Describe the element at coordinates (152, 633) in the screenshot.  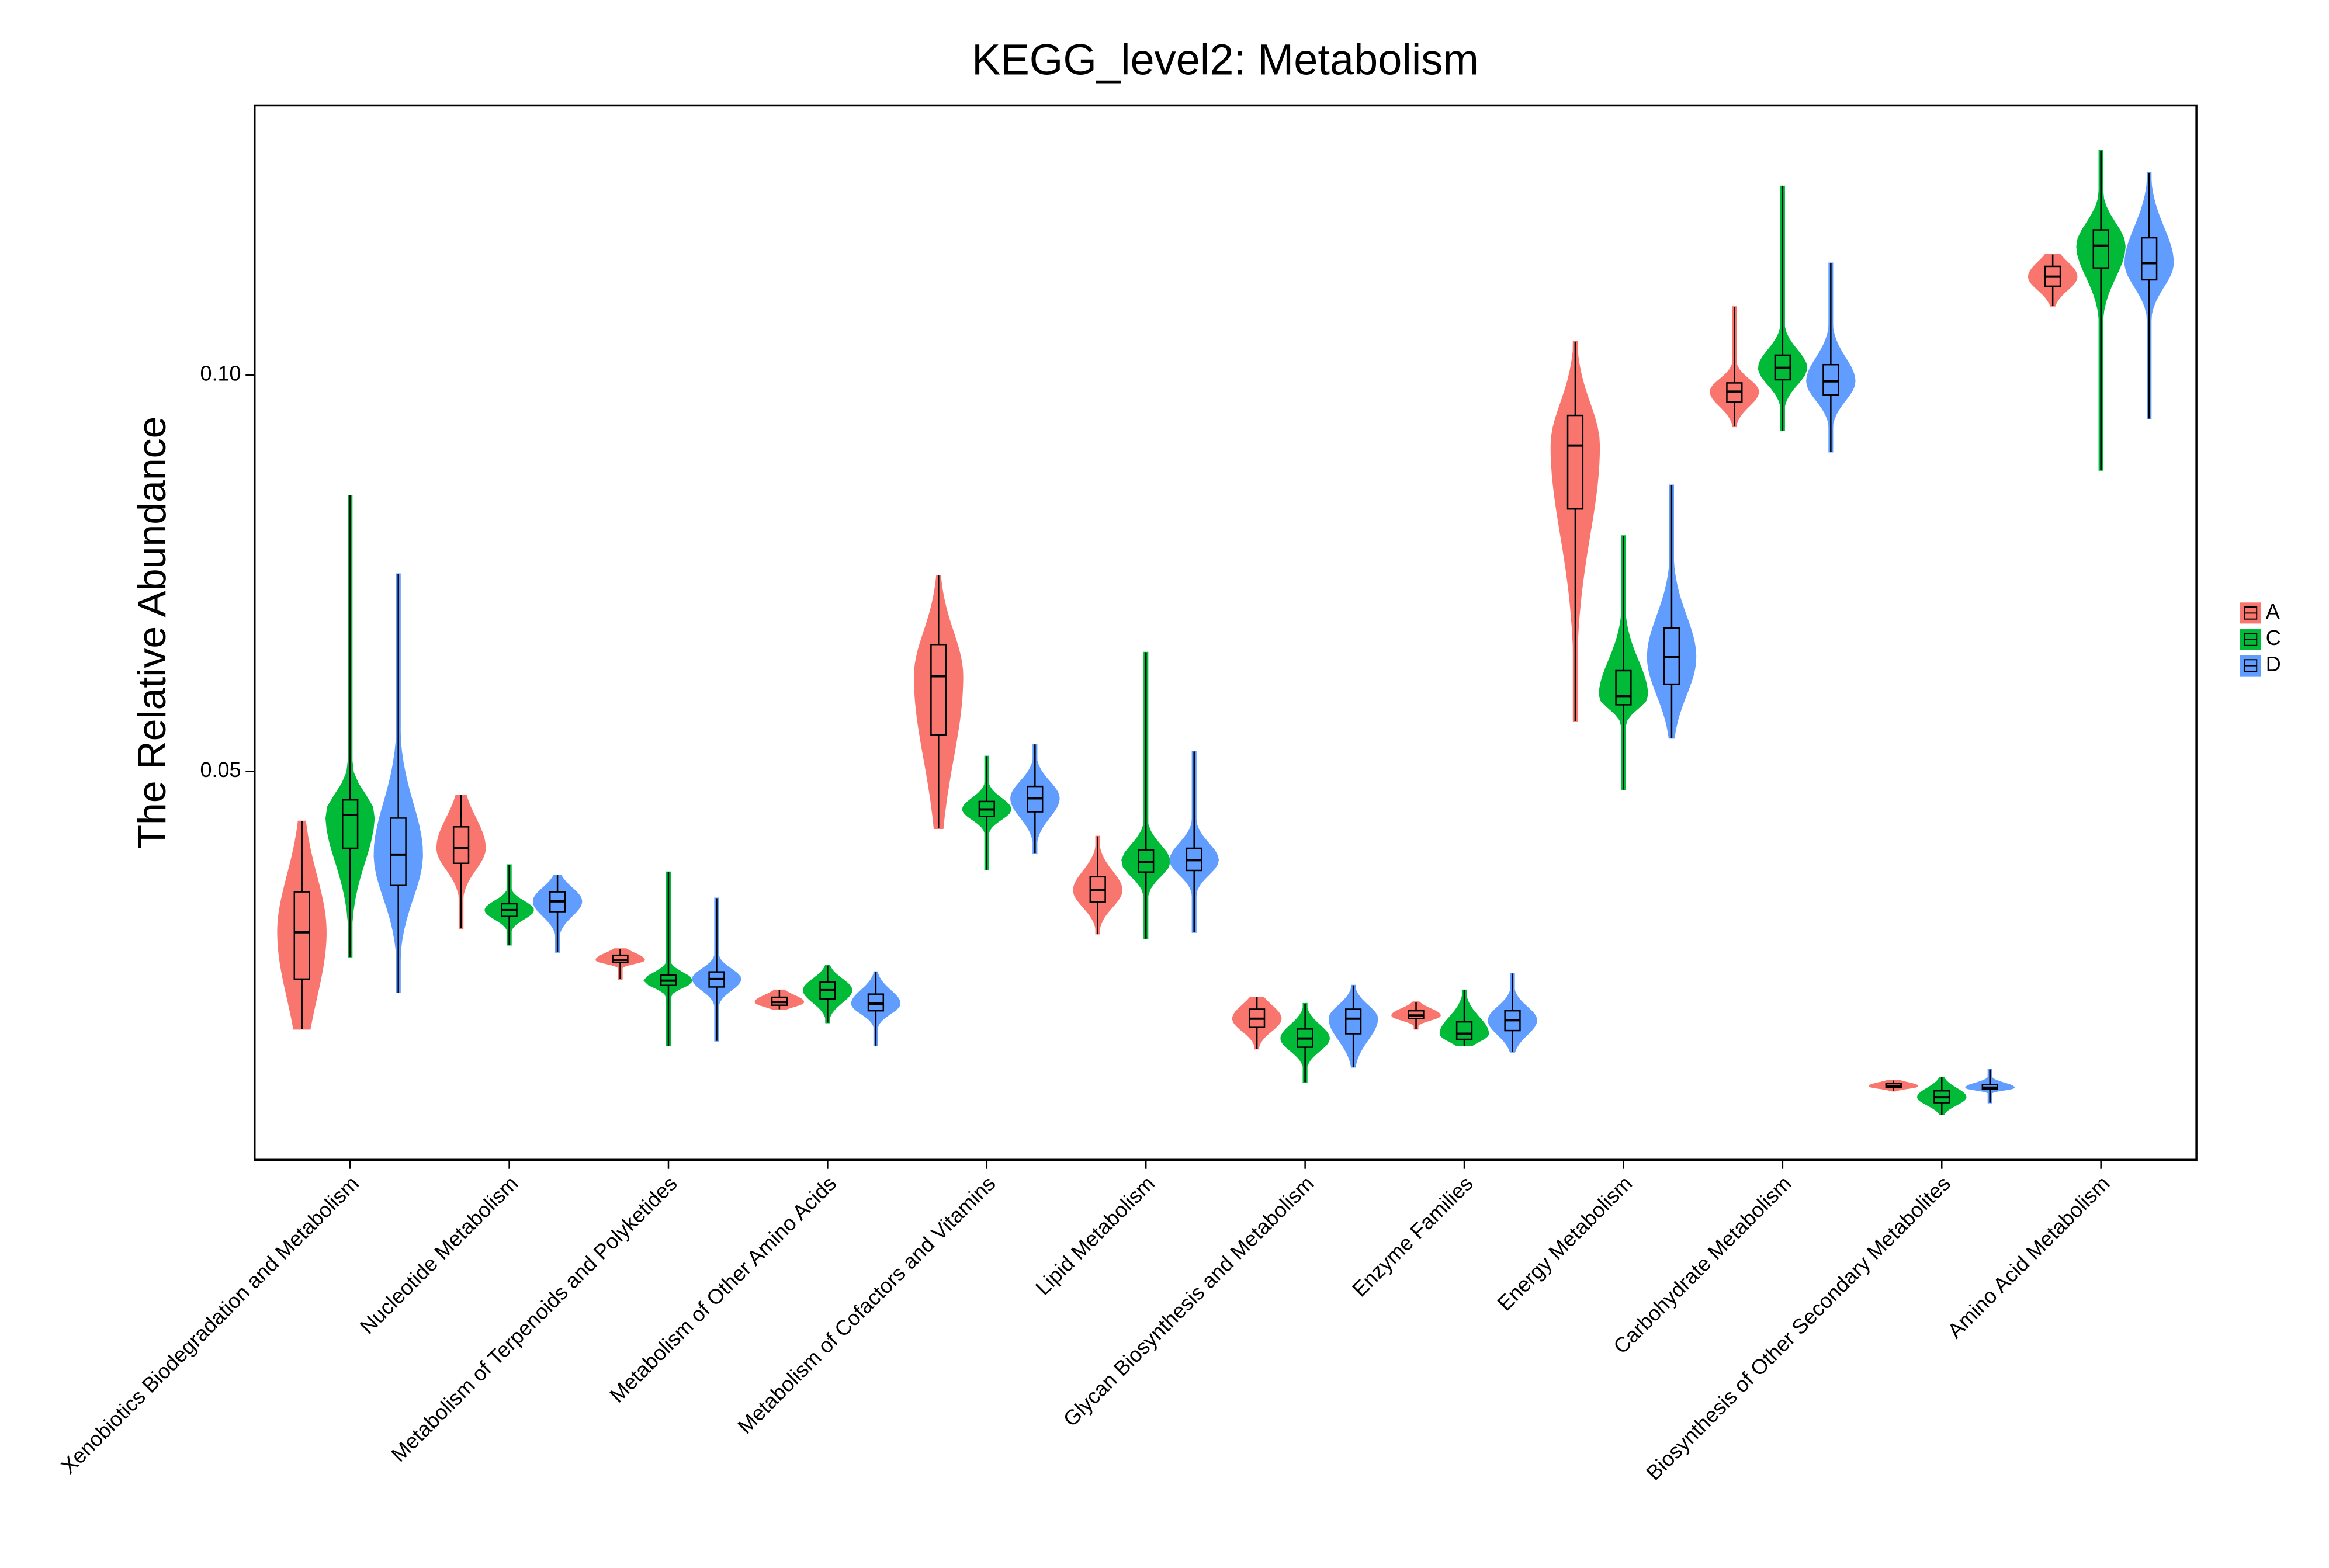
I see `y-axis-label: The Relative Abundance` at that location.